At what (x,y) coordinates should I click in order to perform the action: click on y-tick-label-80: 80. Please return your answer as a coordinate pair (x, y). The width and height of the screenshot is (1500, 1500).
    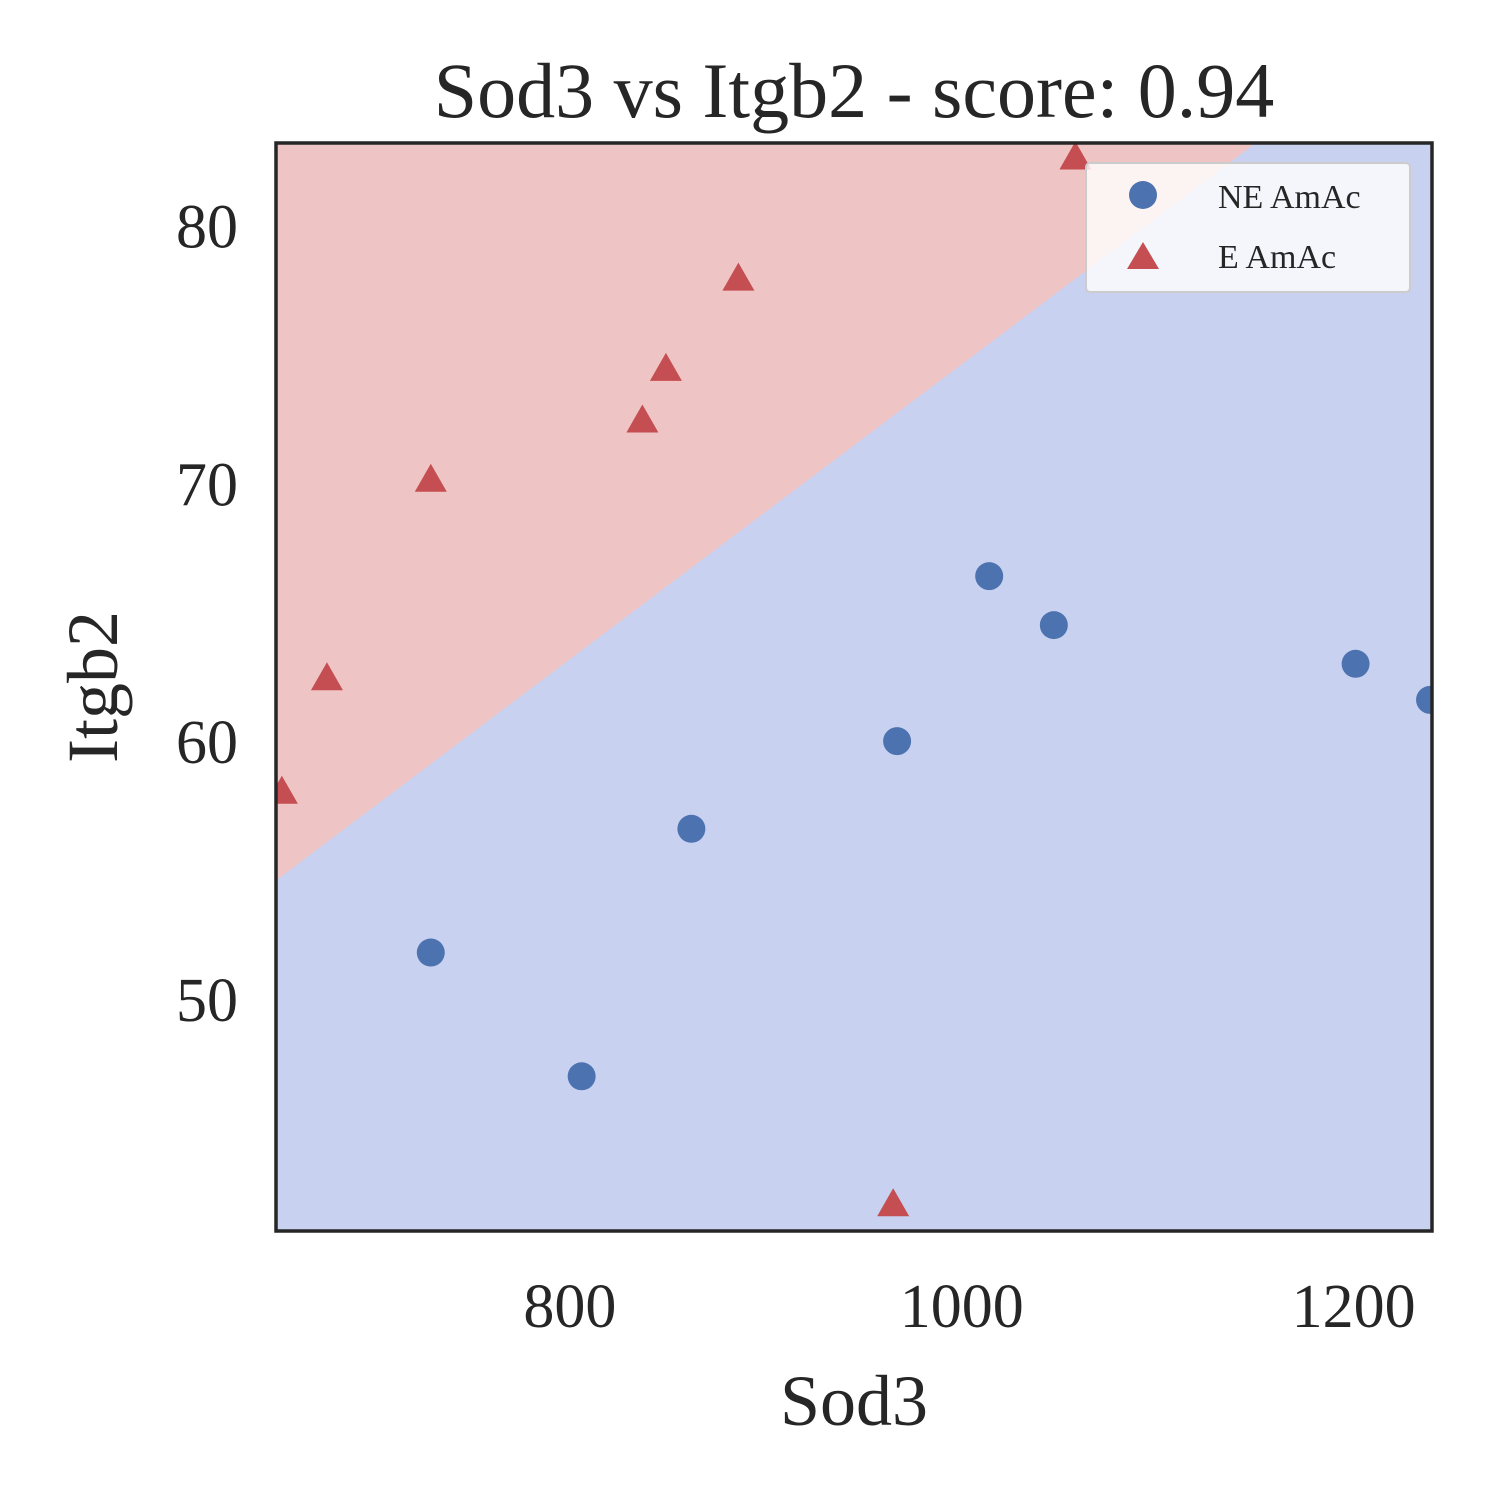
    Looking at the image, I should click on (207, 228).